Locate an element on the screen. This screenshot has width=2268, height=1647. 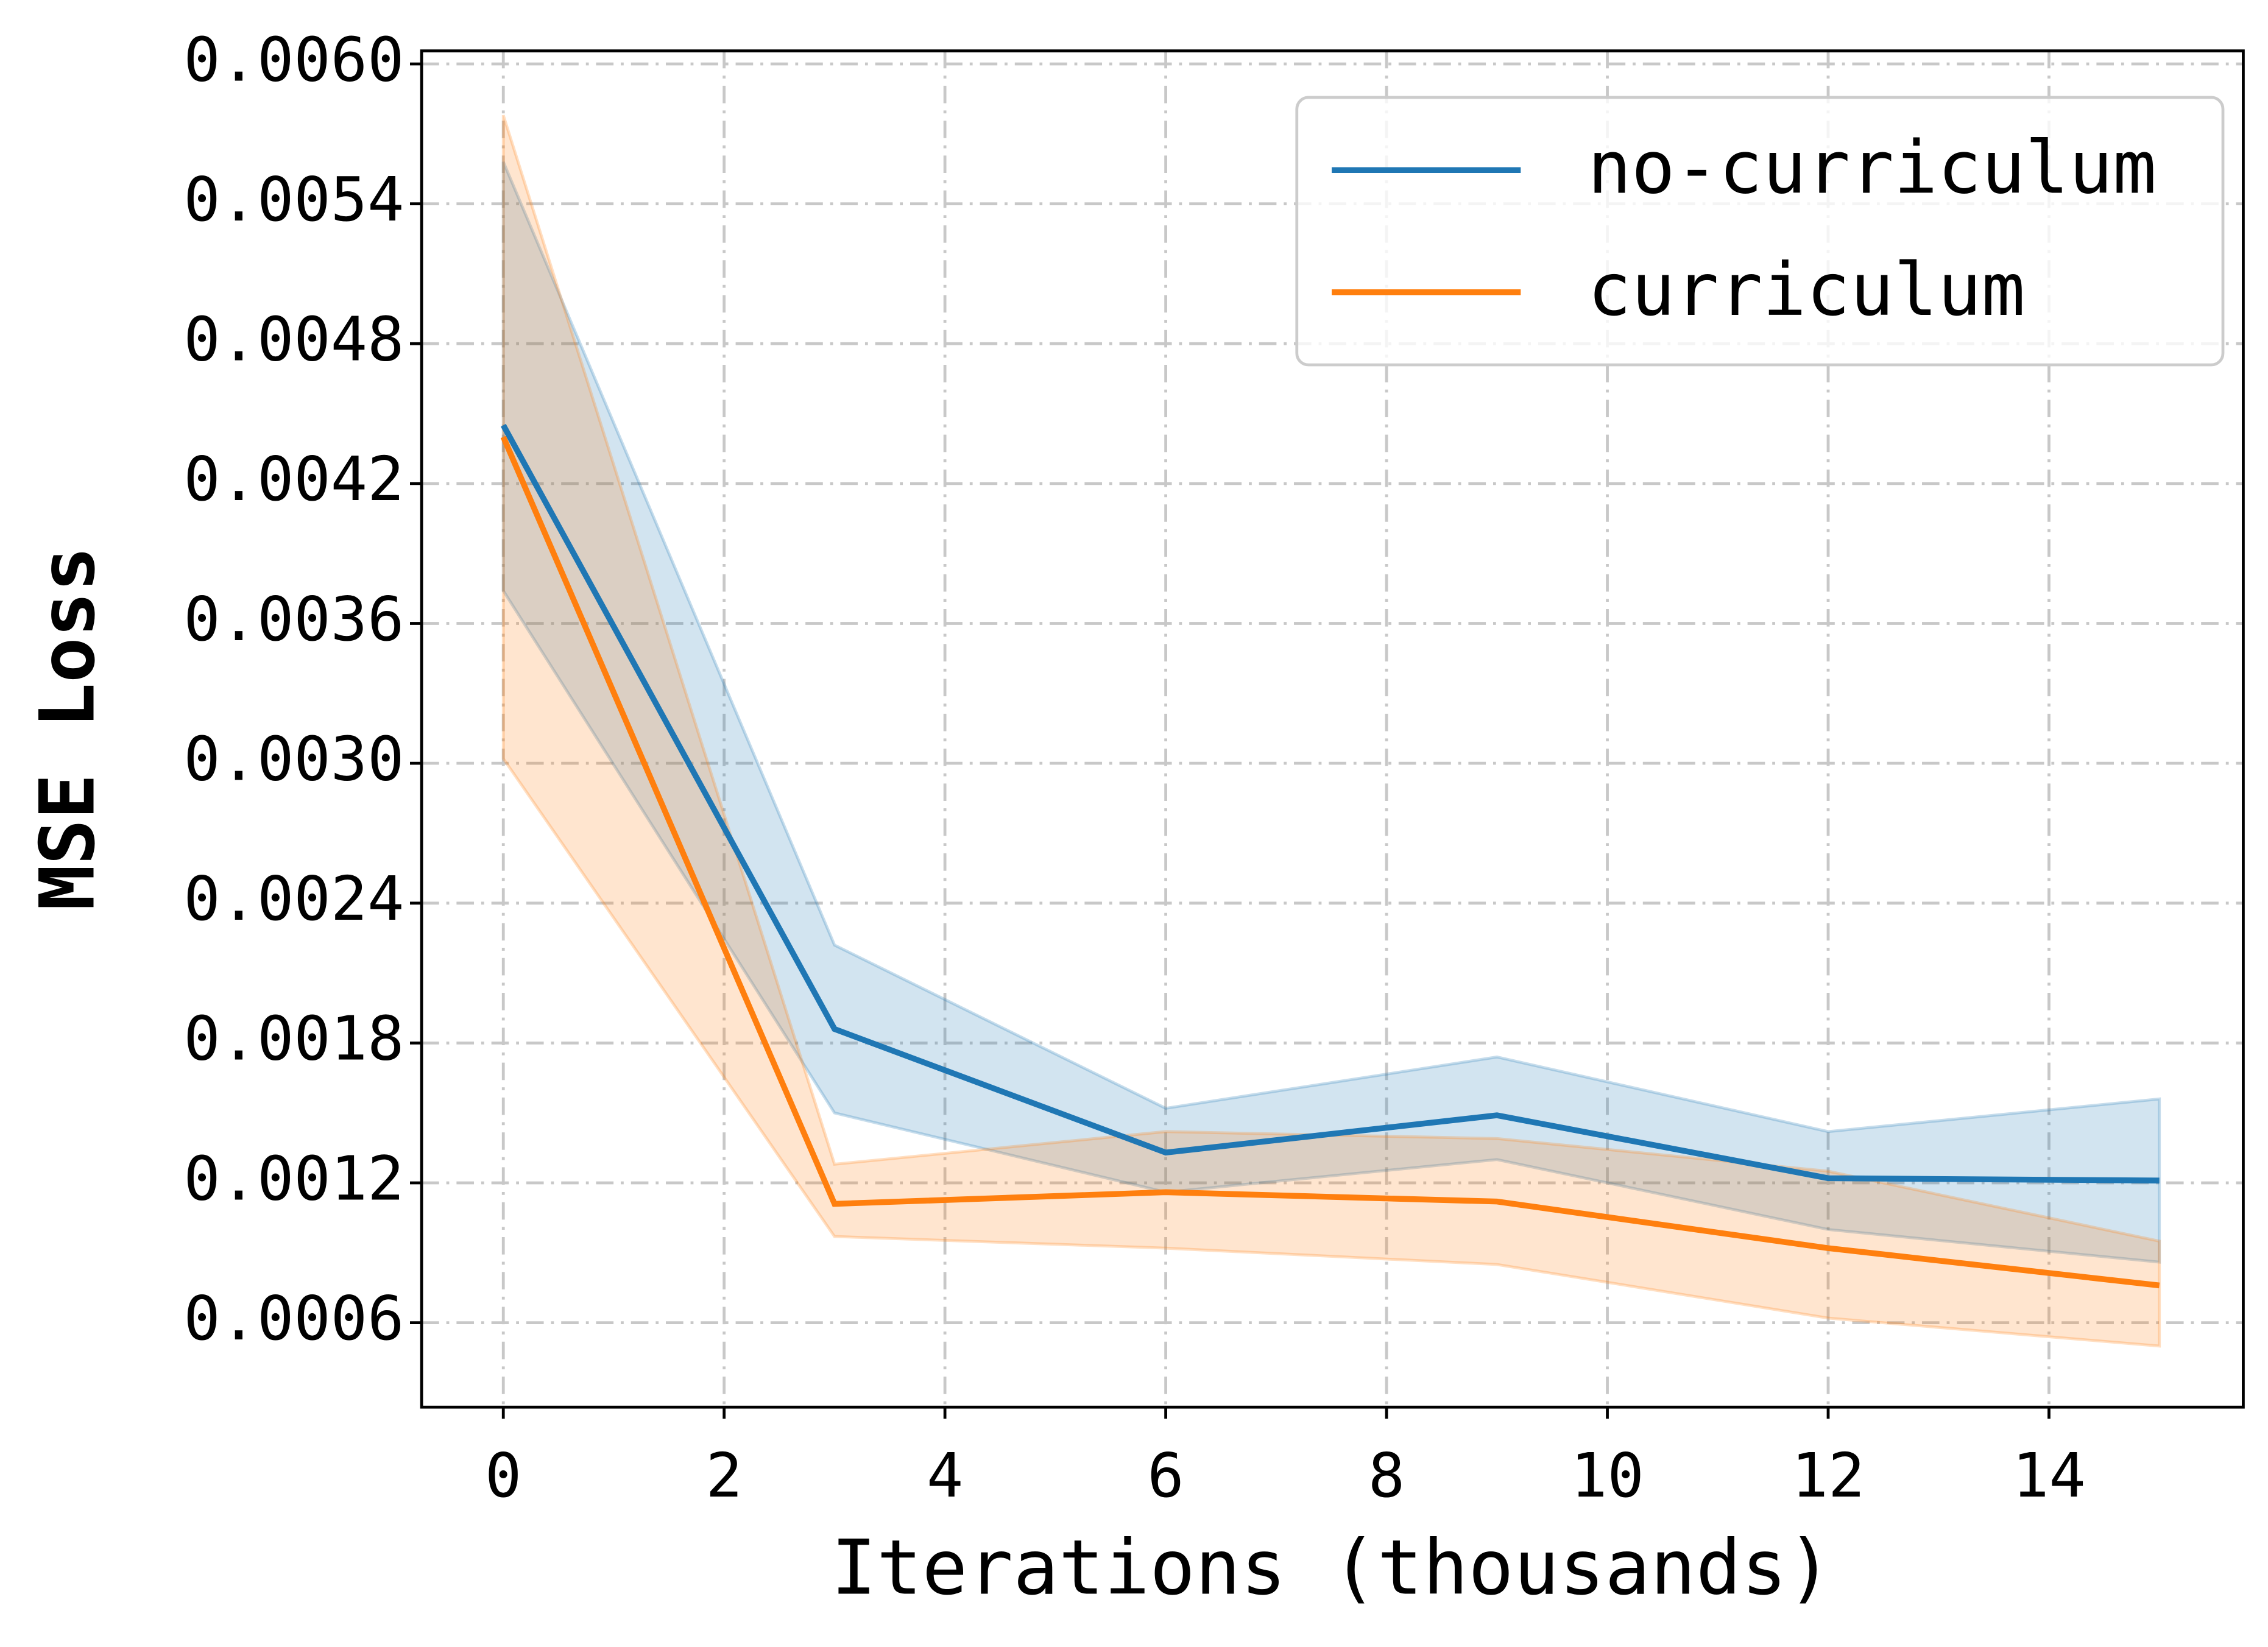
y-tick-label: 0.0054 is located at coordinates (293, 199).